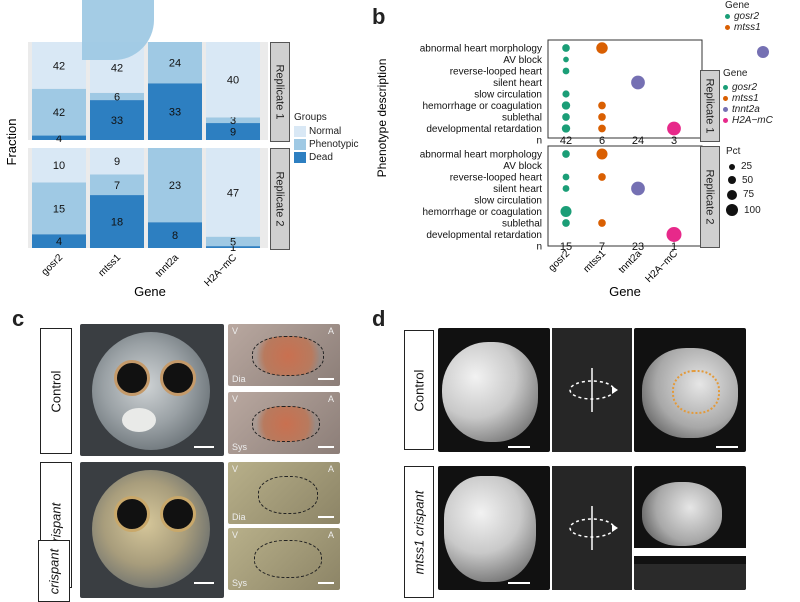 The height and width of the screenshot is (602, 800). I want to click on heart-3d-render-control, so click(494, 390).